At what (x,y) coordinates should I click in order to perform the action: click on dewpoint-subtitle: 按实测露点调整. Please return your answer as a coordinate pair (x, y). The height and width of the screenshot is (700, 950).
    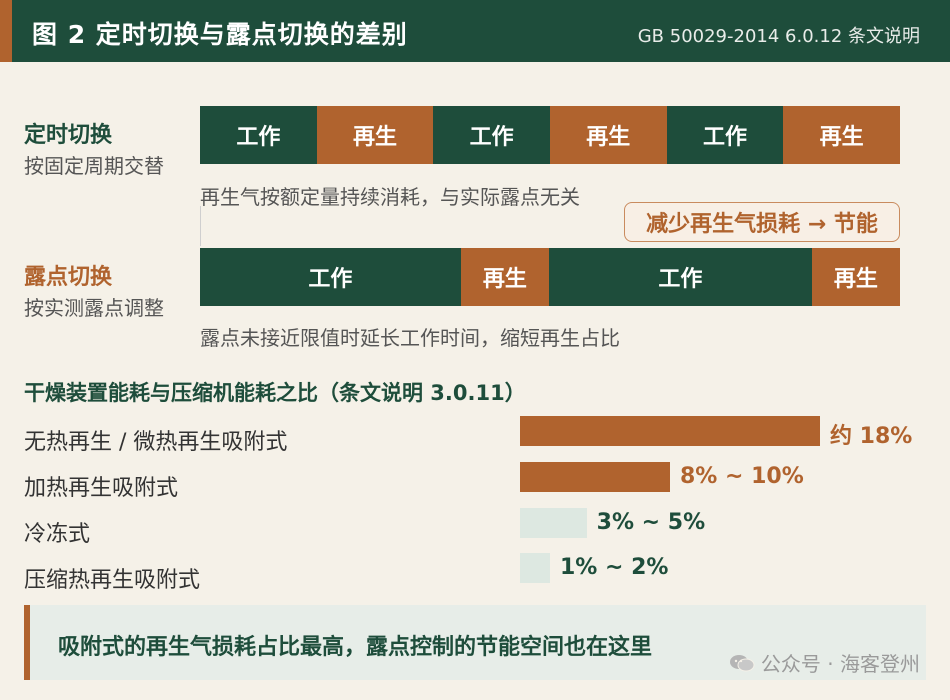
    Looking at the image, I should click on (94, 308).